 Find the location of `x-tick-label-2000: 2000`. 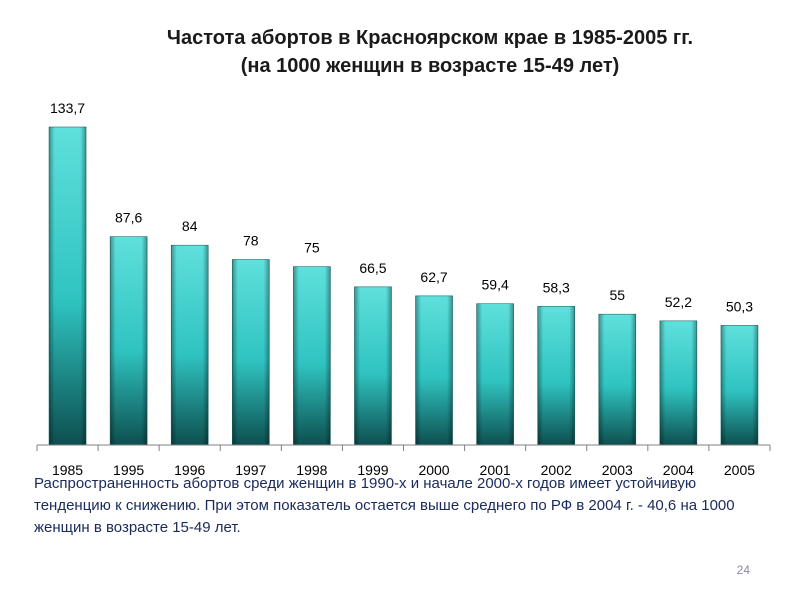

x-tick-label-2000: 2000 is located at coordinates (433, 470).